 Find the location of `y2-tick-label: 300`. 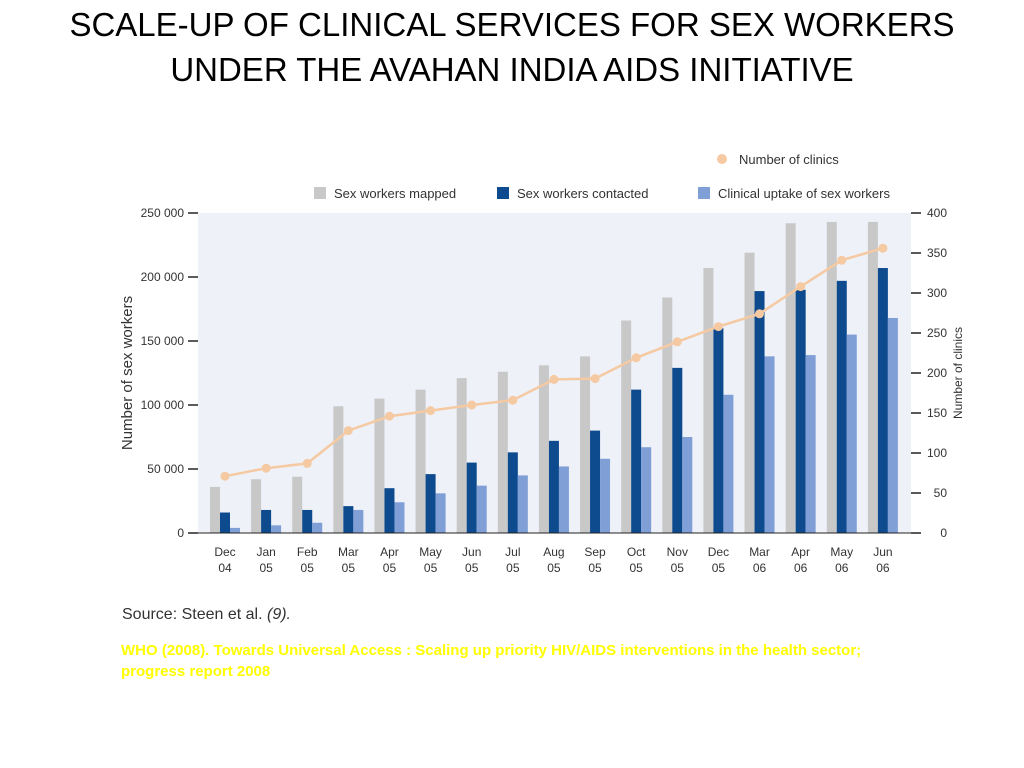

y2-tick-label: 300 is located at coordinates (937, 293).